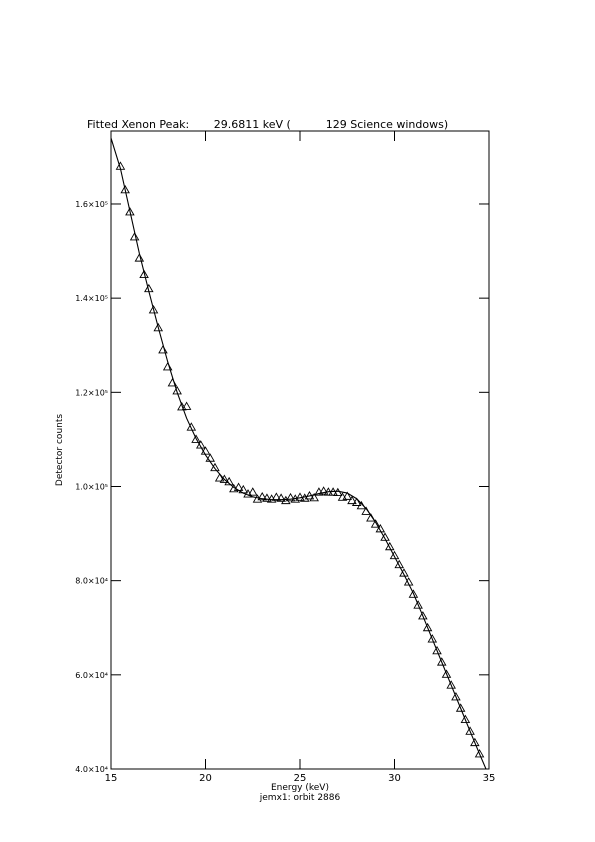 The height and width of the screenshot is (842, 595). Describe the element at coordinates (91, 675) in the screenshot. I see `y-tick-label: 6.0×10⁴` at that location.